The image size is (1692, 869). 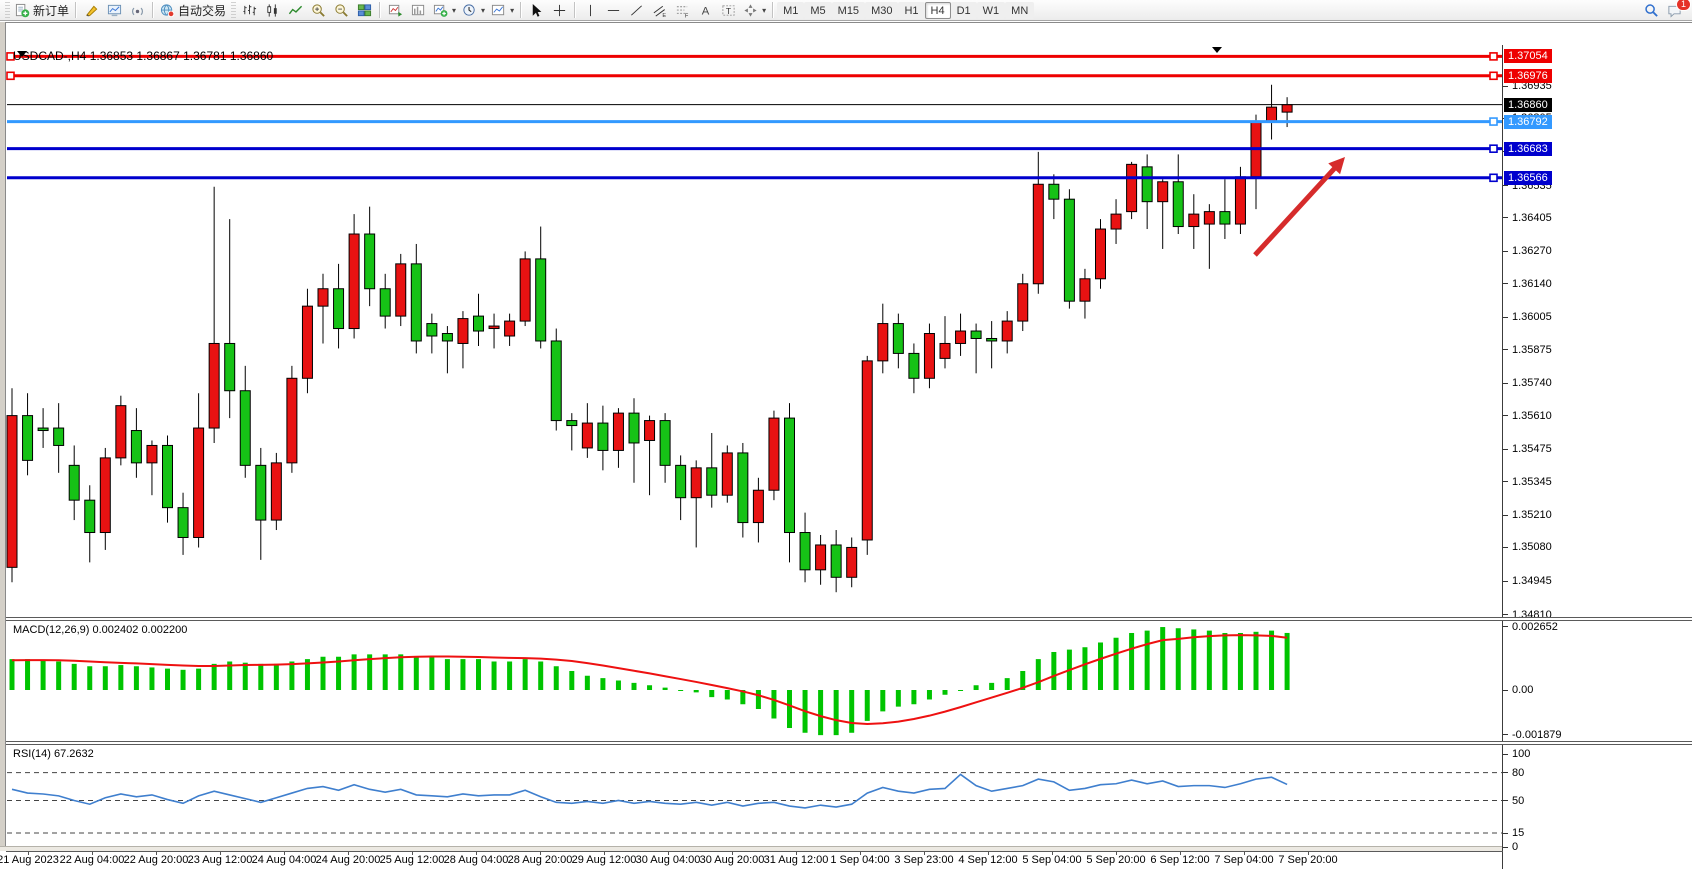 I want to click on notifications-button: 1, so click(x=1677, y=10).